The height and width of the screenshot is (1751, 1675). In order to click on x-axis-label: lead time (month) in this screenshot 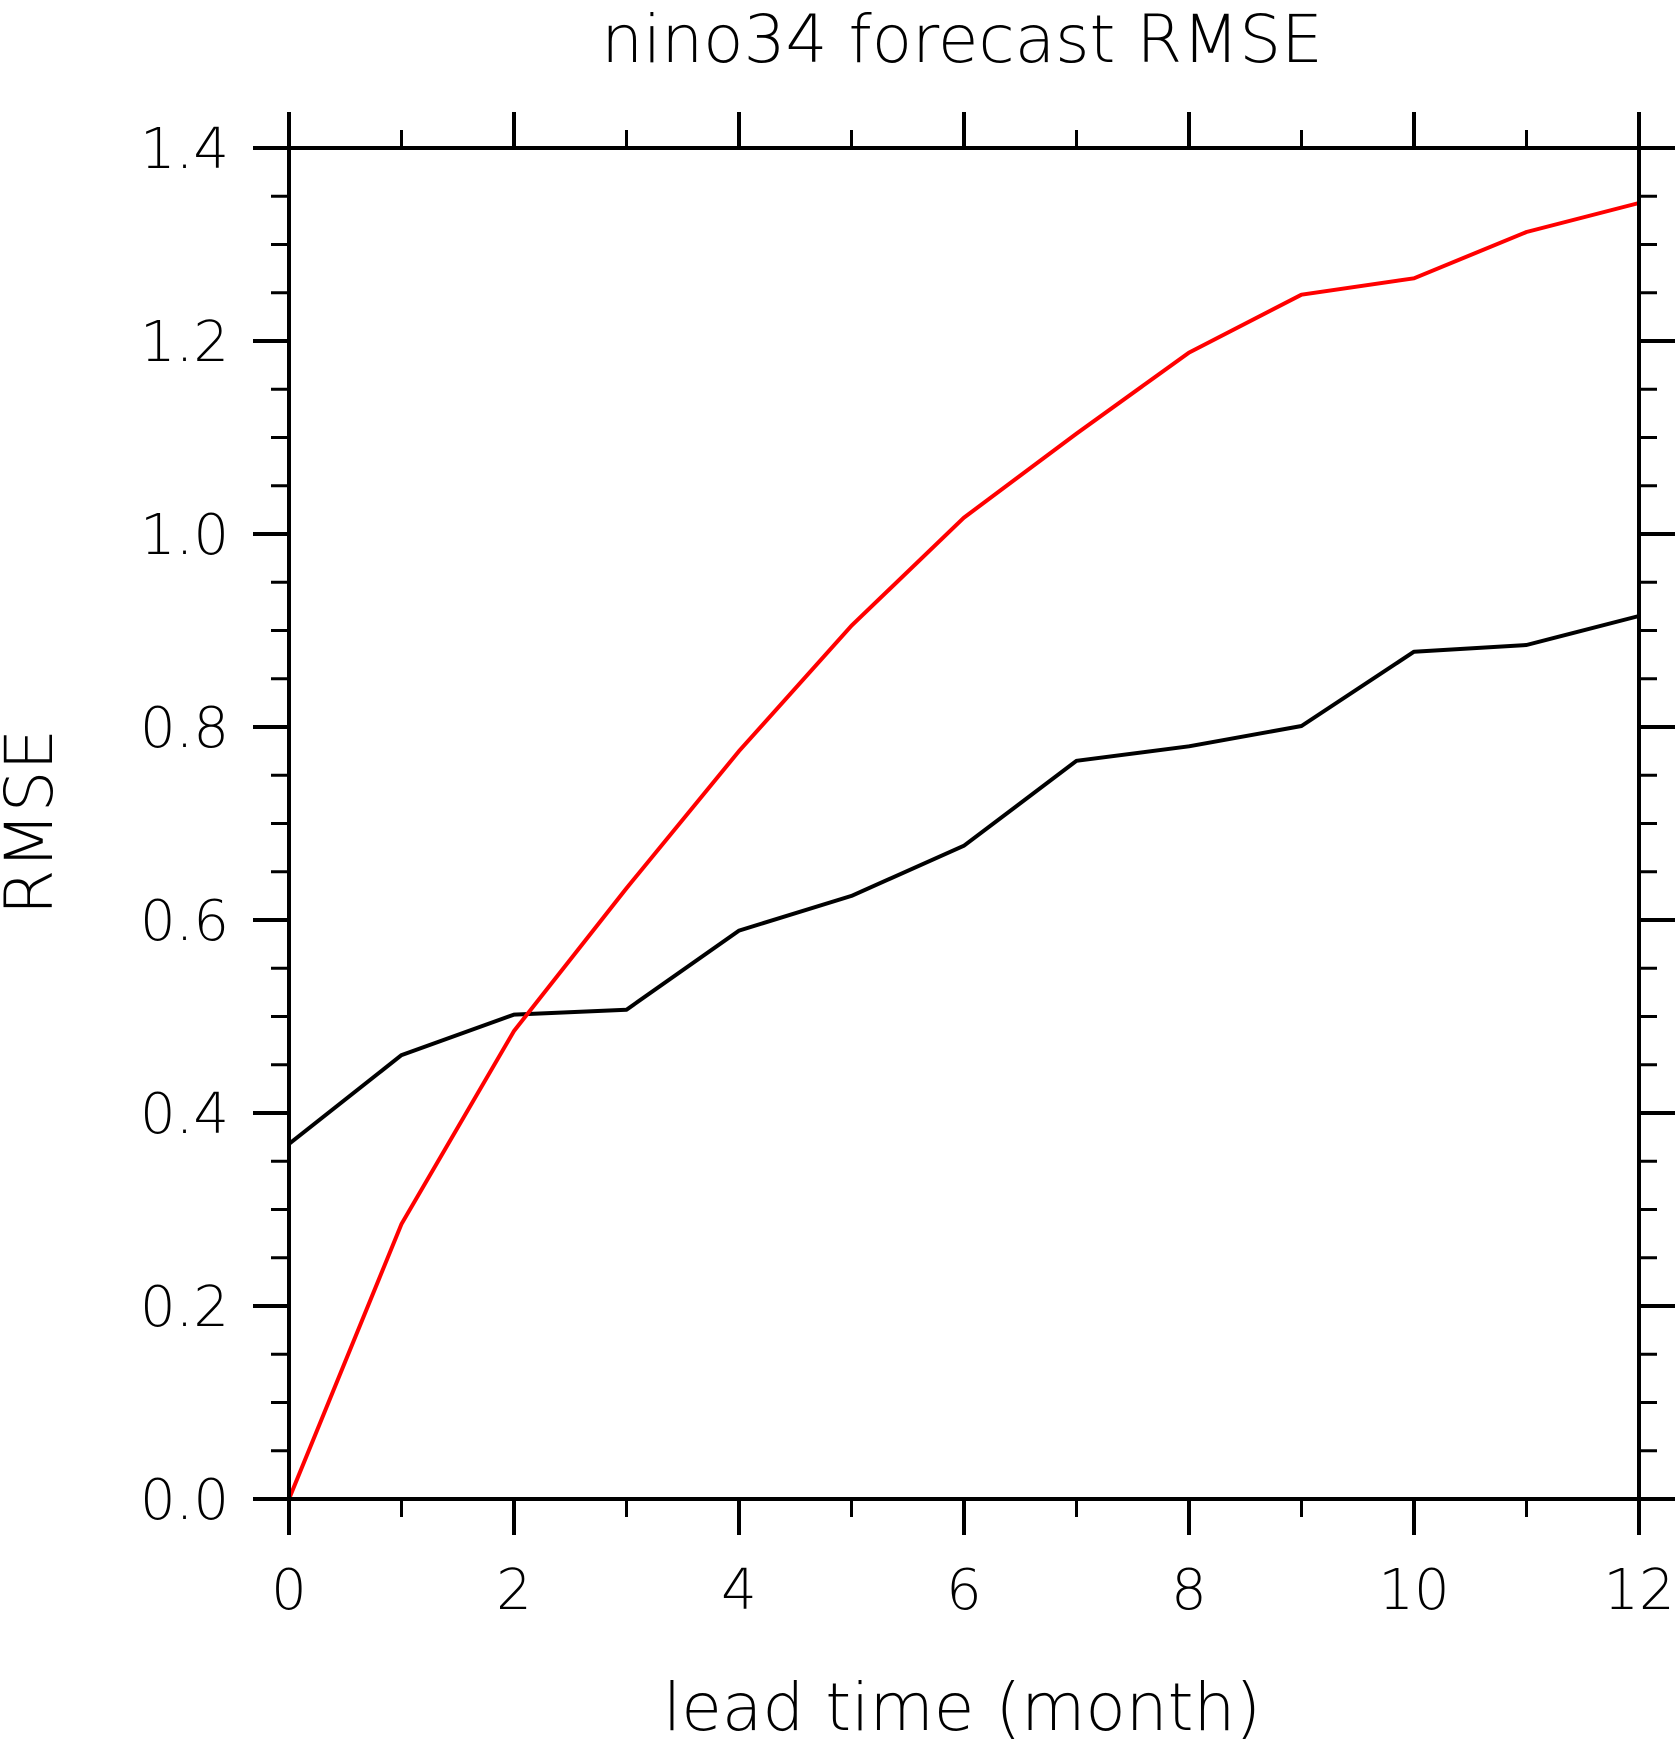, I will do `click(962, 1707)`.